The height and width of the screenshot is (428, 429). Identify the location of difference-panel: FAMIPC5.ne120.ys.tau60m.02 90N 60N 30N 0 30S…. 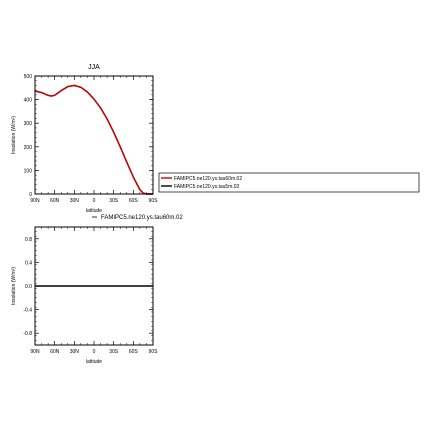
(97, 290).